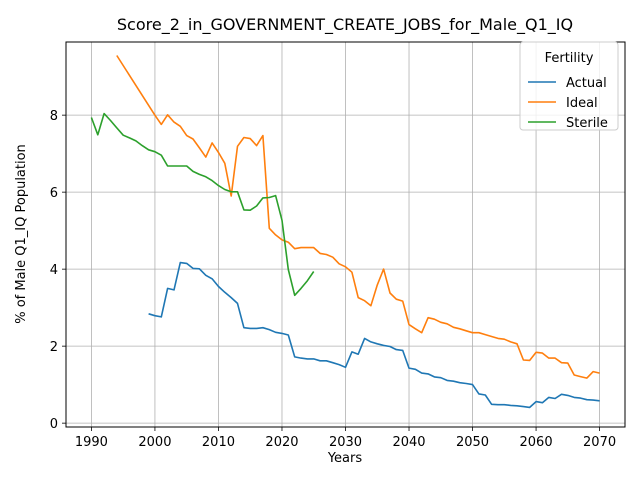 Image resolution: width=640 pixels, height=480 pixels. I want to click on y-tick-label: 0, so click(54, 424).